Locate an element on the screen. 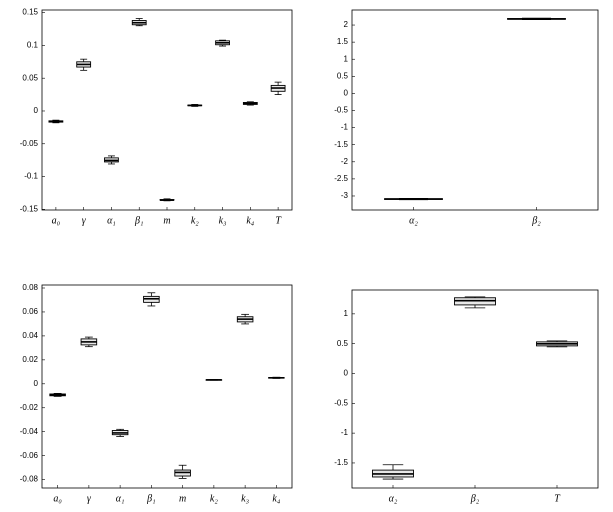  y-tick-label: 0.02 is located at coordinates (30, 359).